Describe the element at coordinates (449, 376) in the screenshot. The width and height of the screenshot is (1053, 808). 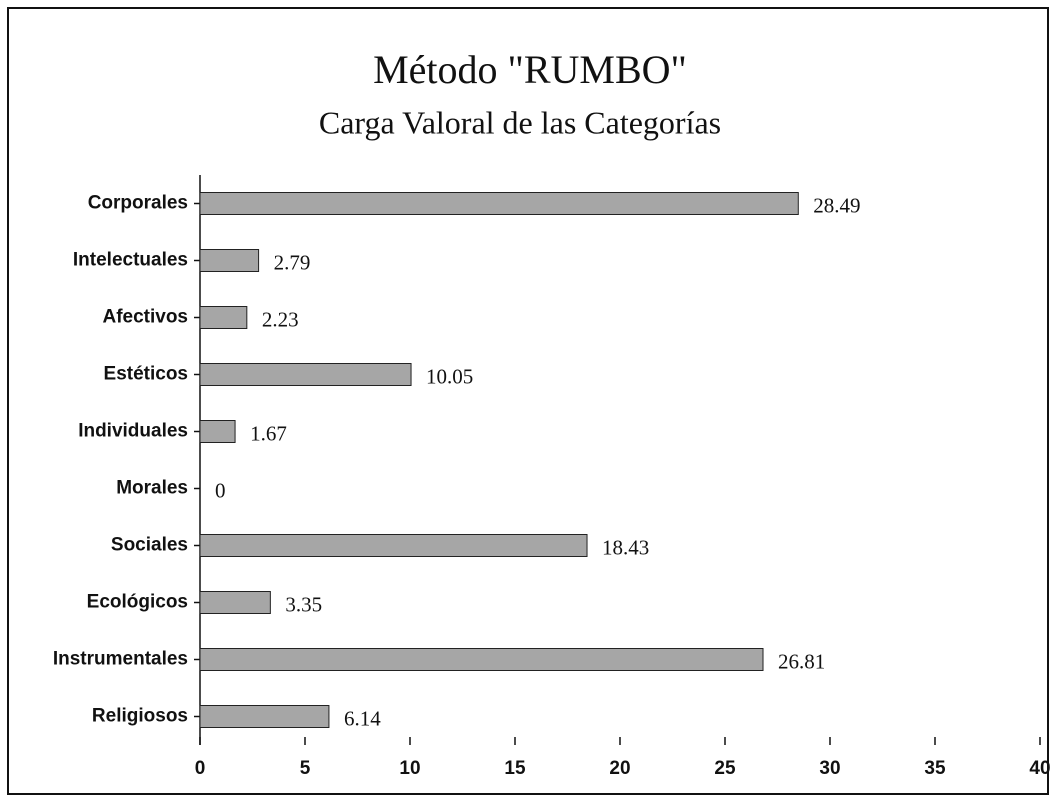
I see `data-label: 10.05` at that location.